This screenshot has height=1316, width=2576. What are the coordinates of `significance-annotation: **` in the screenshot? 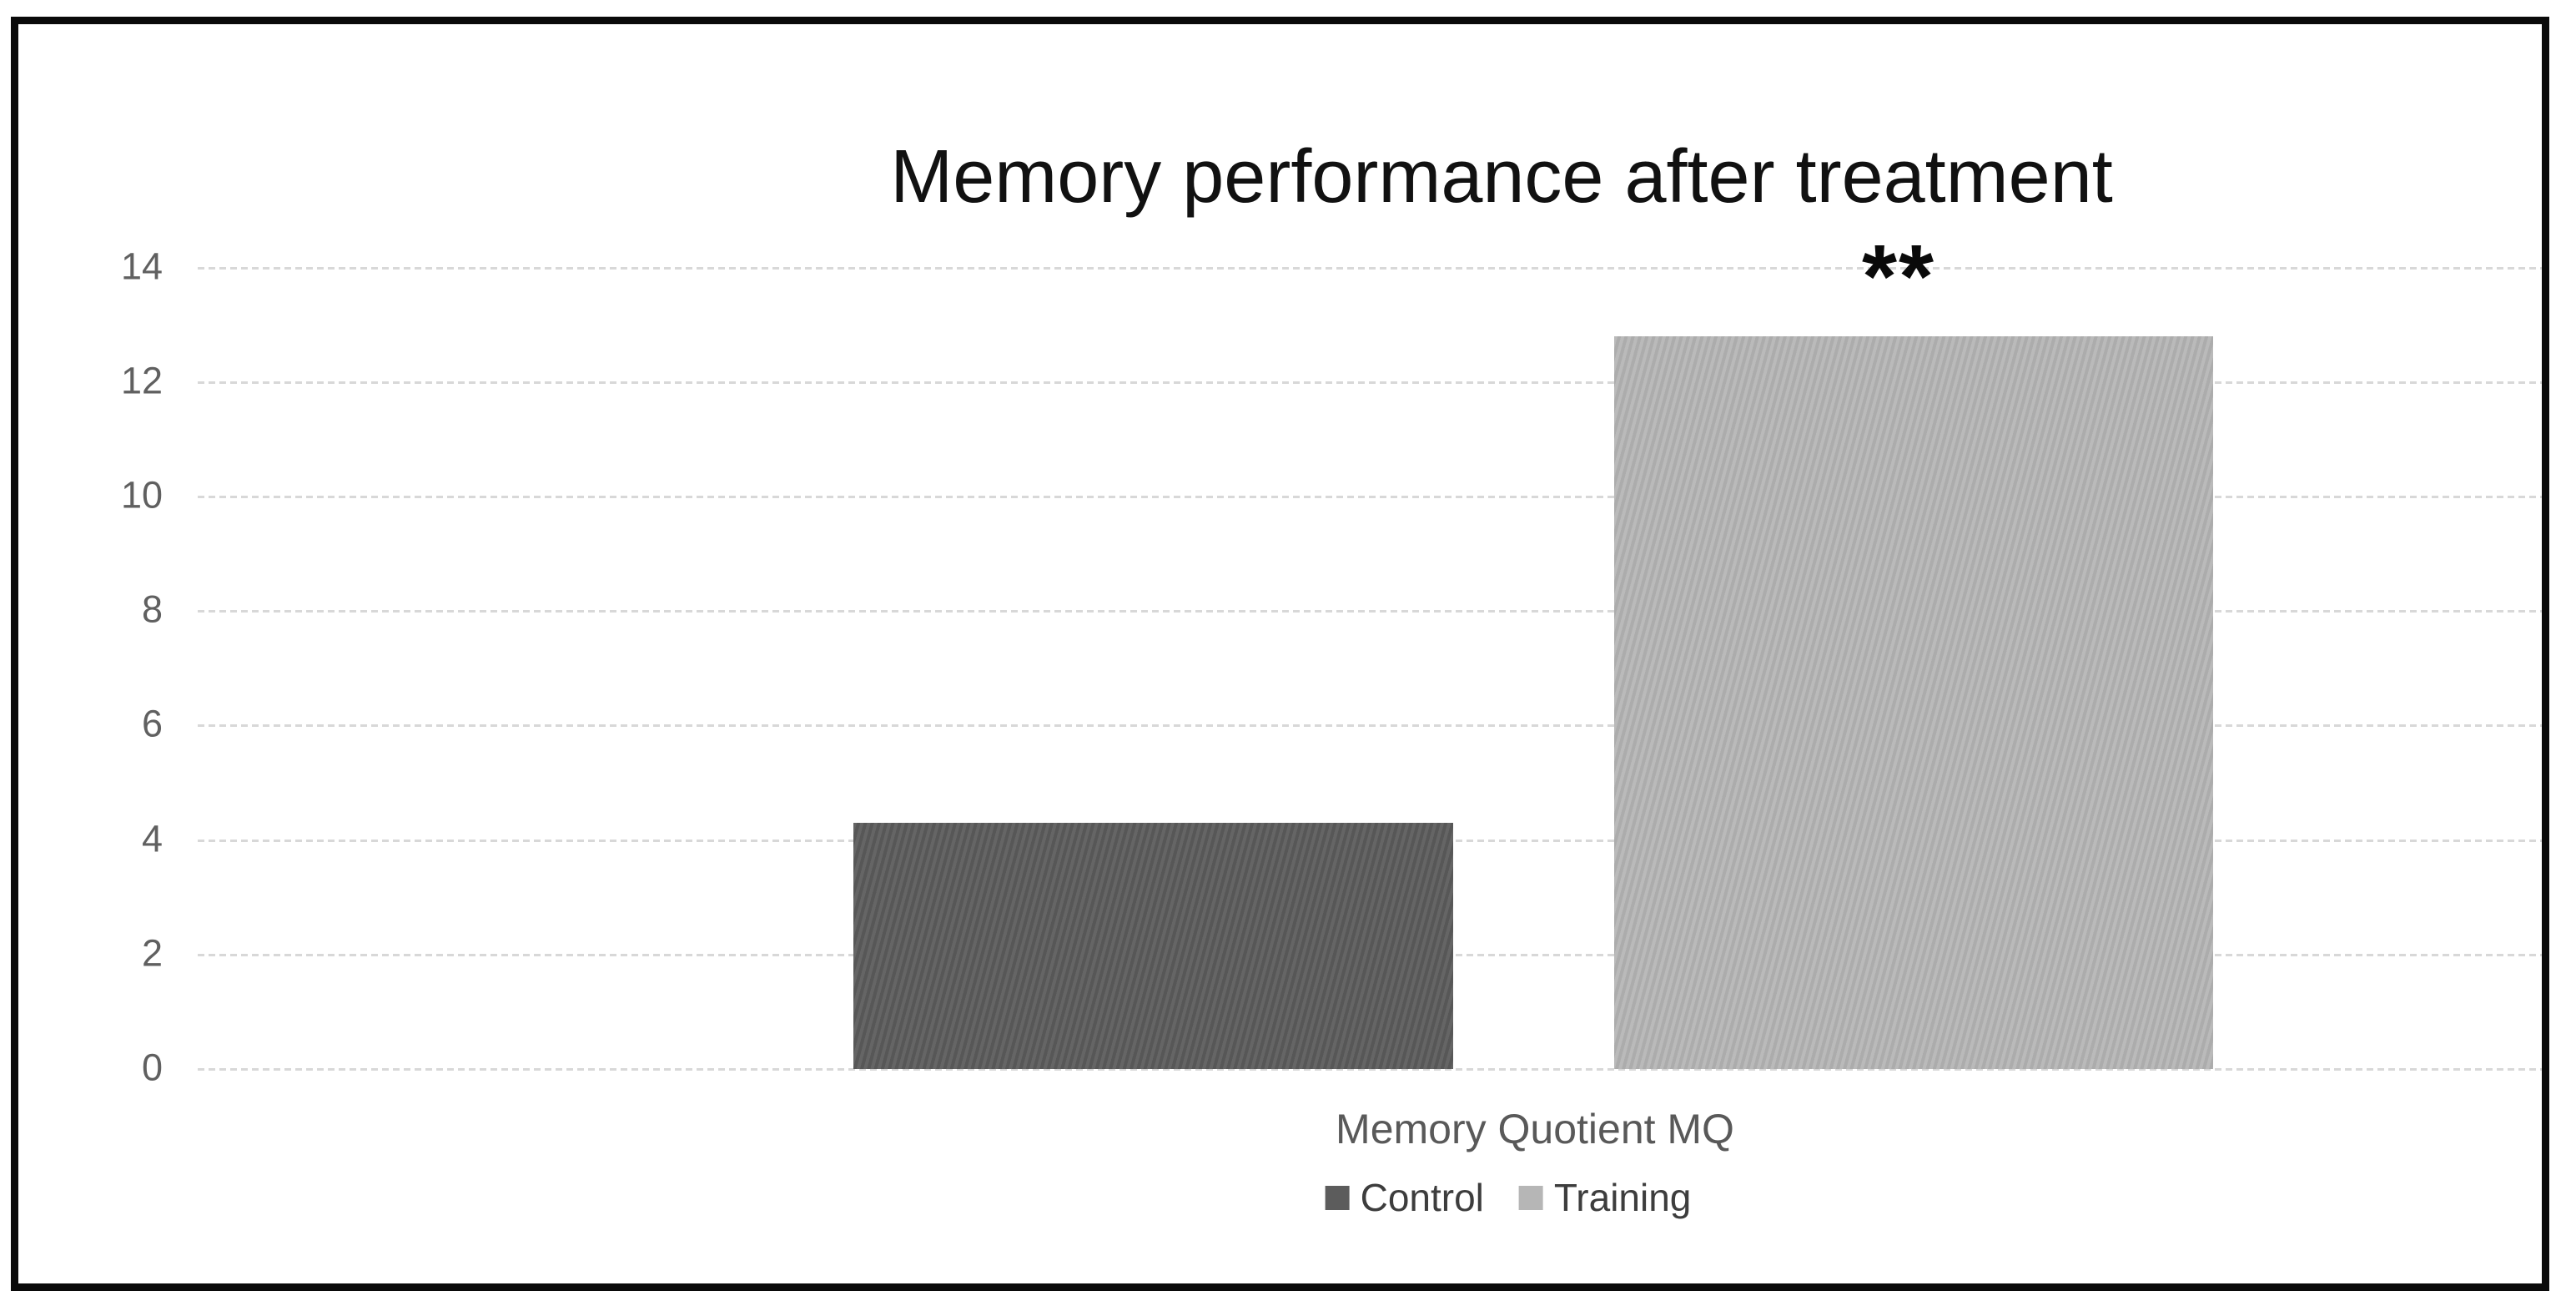 It's located at (1898, 275).